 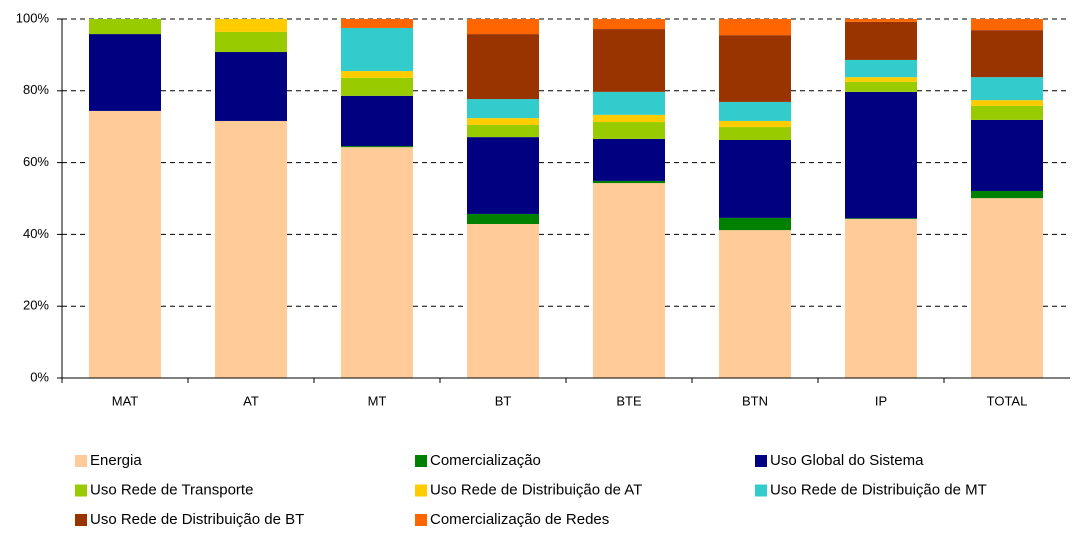 I want to click on legend-label: Uso Rede de Transporte, so click(x=171, y=489).